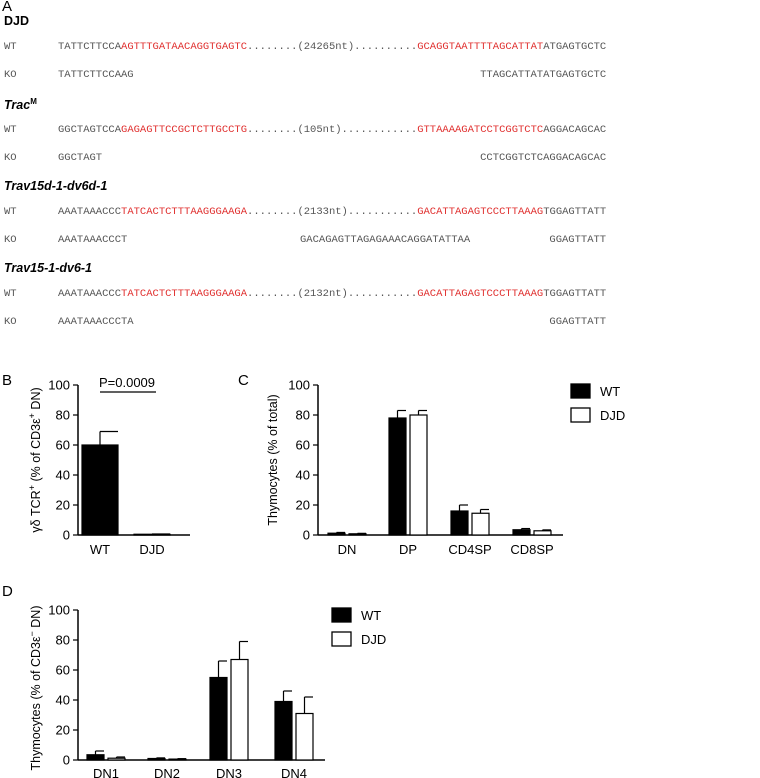 Image resolution: width=760 pixels, height=778 pixels. Describe the element at coordinates (48, 268) in the screenshot. I see `gene-title-text: Trav15-1-dv6-1` at that location.